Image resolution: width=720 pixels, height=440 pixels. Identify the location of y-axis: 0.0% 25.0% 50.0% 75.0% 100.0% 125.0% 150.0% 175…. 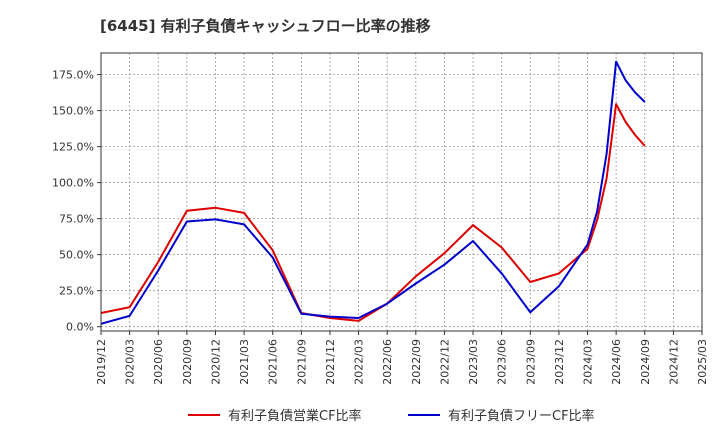
(76, 201).